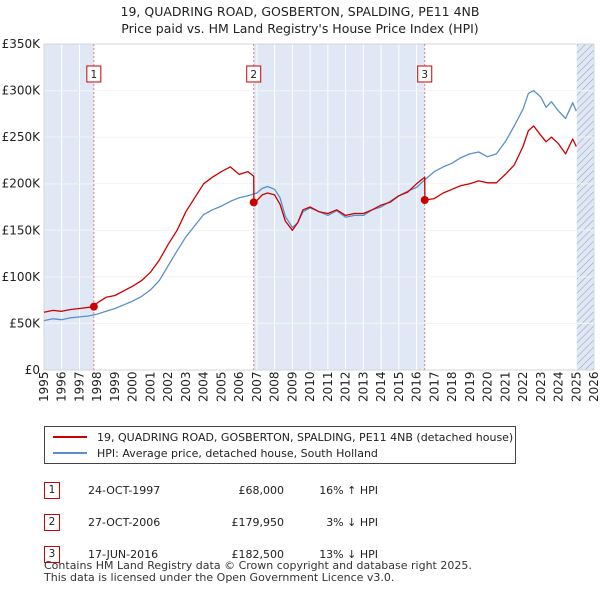 Image resolution: width=600 pixels, height=590 pixels. Describe the element at coordinates (381, 386) in the screenshot. I see `x-tick-label: 2014` at that location.